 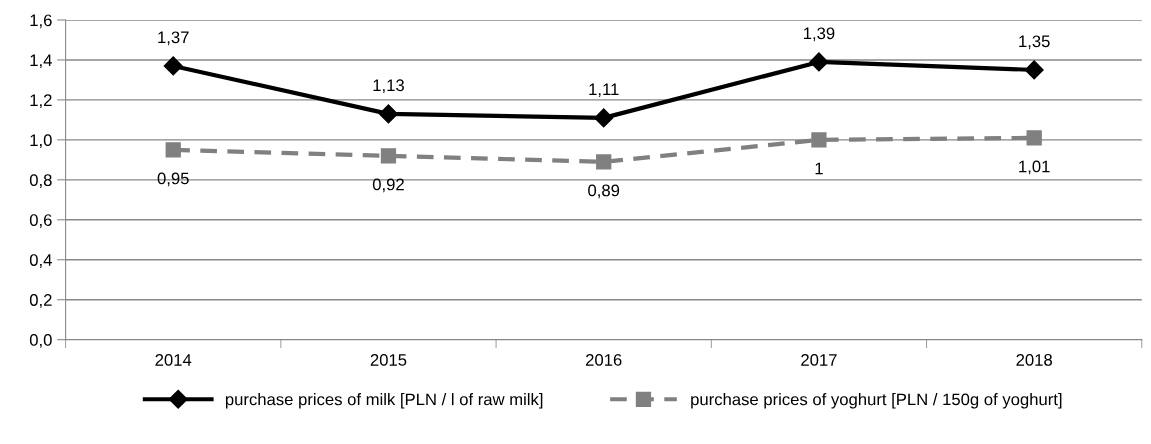 I want to click on x-tick-label: 2015, so click(x=388, y=359).